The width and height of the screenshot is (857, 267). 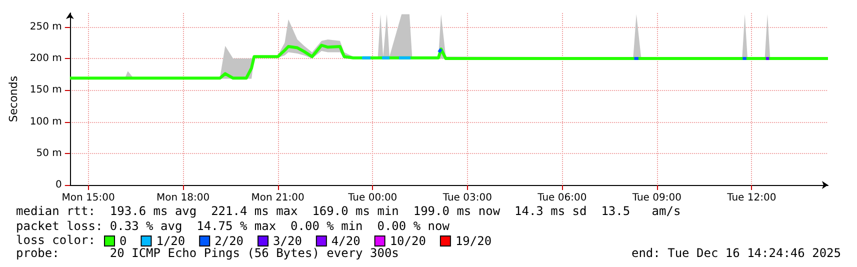 What do you see at coordinates (473, 241) in the screenshot?
I see `legend-label: 19/20` at bounding box center [473, 241].